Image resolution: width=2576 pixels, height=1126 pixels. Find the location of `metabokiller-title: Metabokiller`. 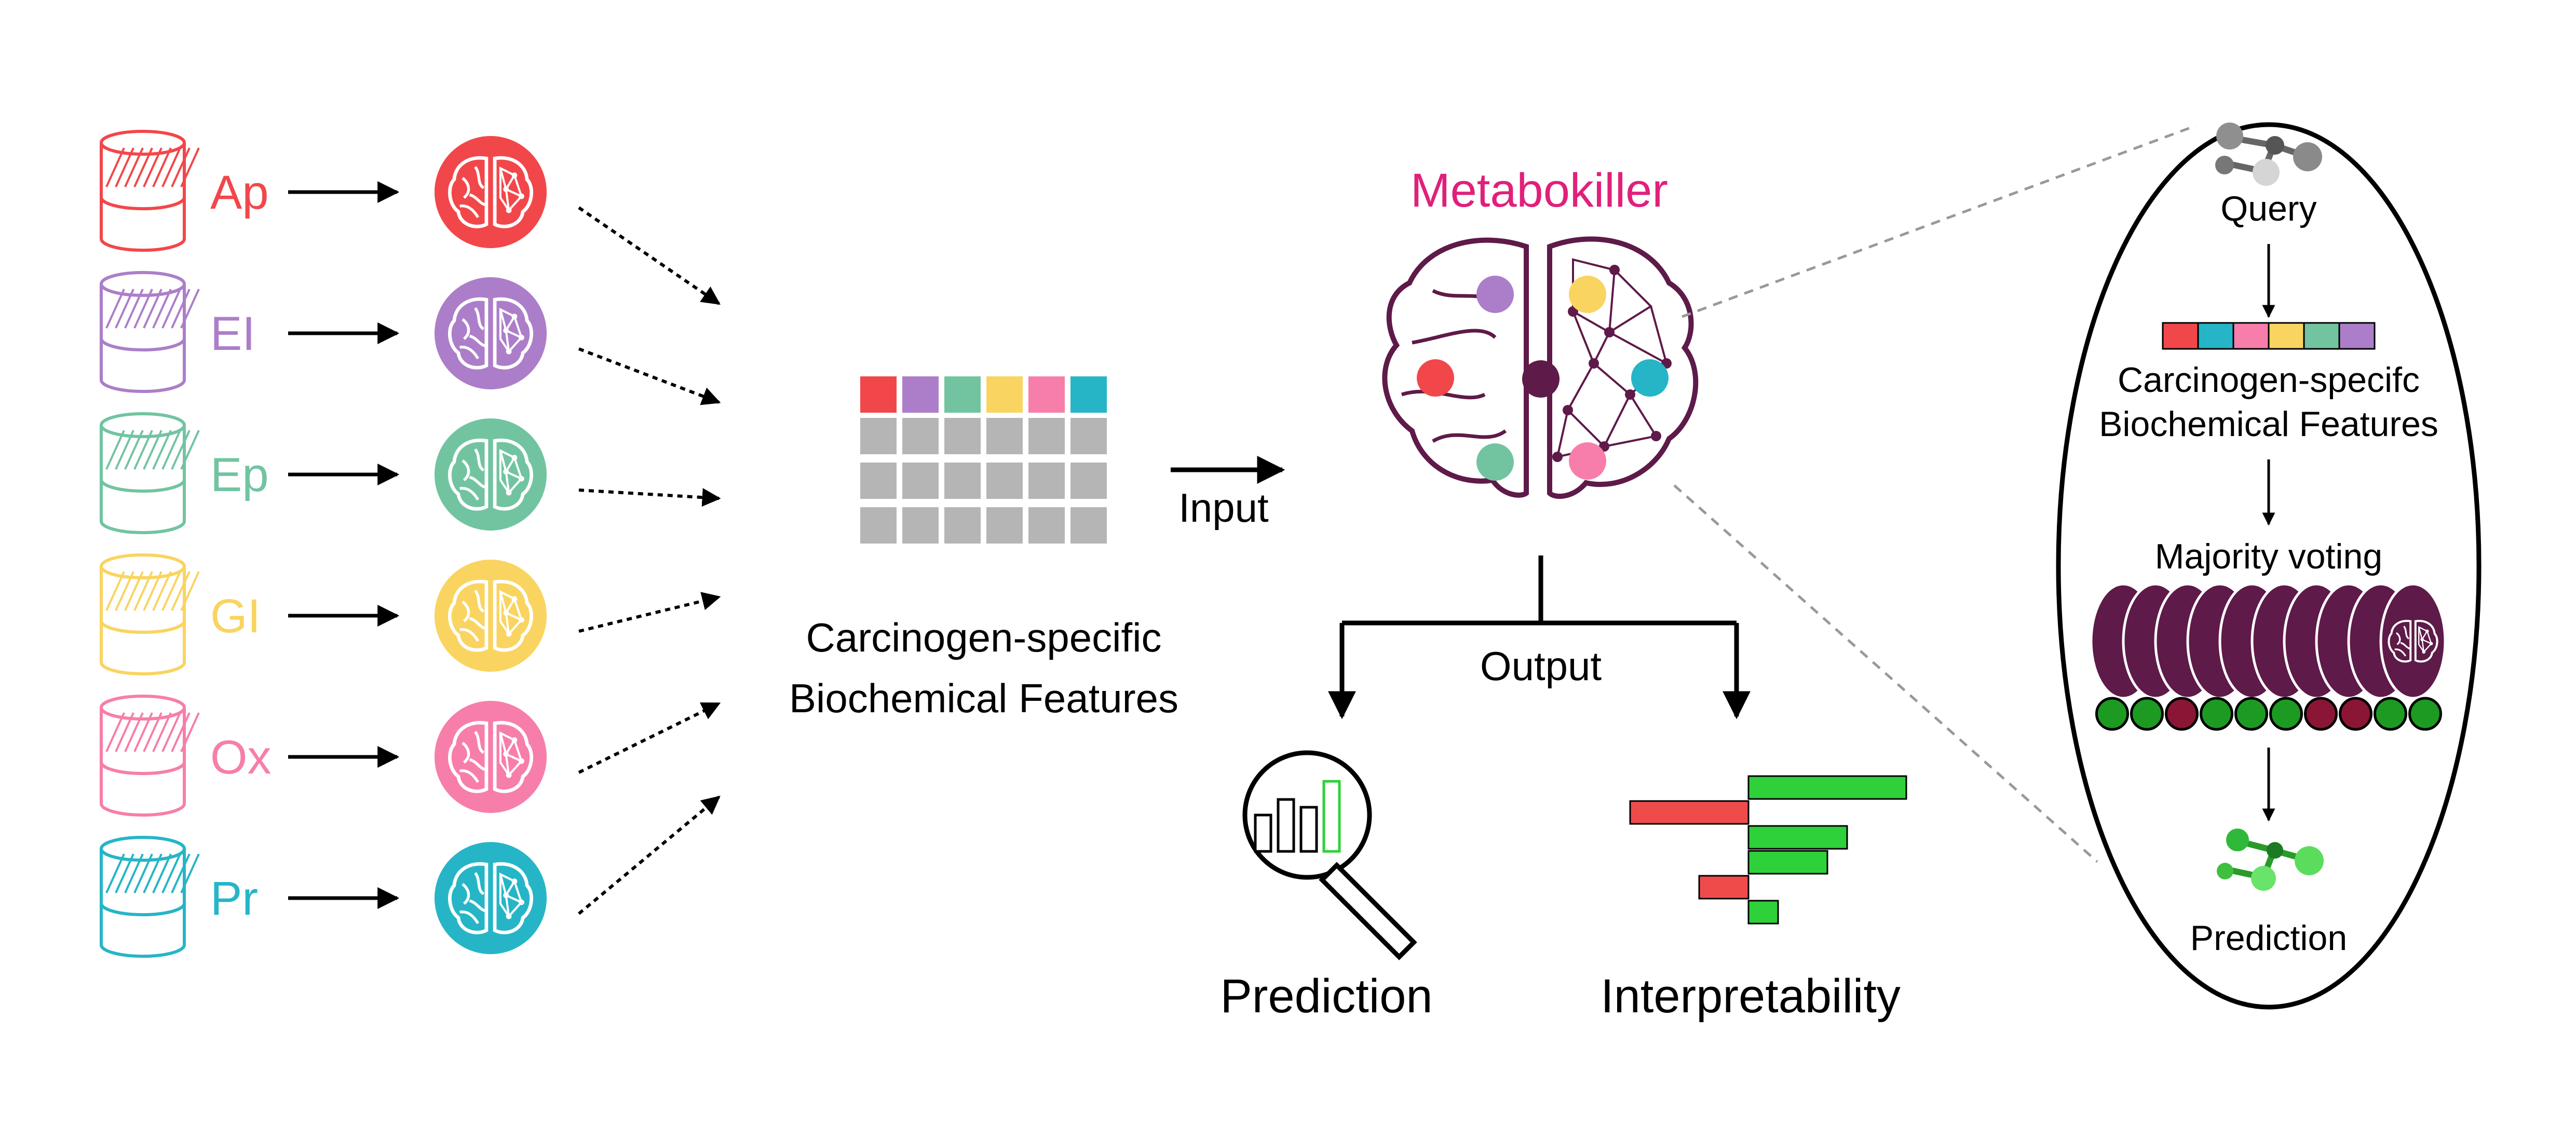

metabokiller-title: Metabokiller is located at coordinates (1539, 190).